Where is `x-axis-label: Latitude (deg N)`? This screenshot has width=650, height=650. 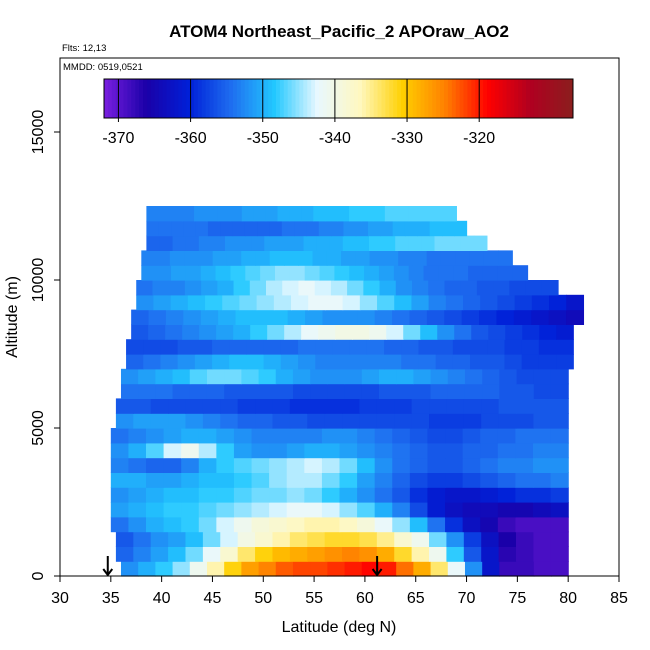
x-axis-label: Latitude (deg N) is located at coordinates (339, 627).